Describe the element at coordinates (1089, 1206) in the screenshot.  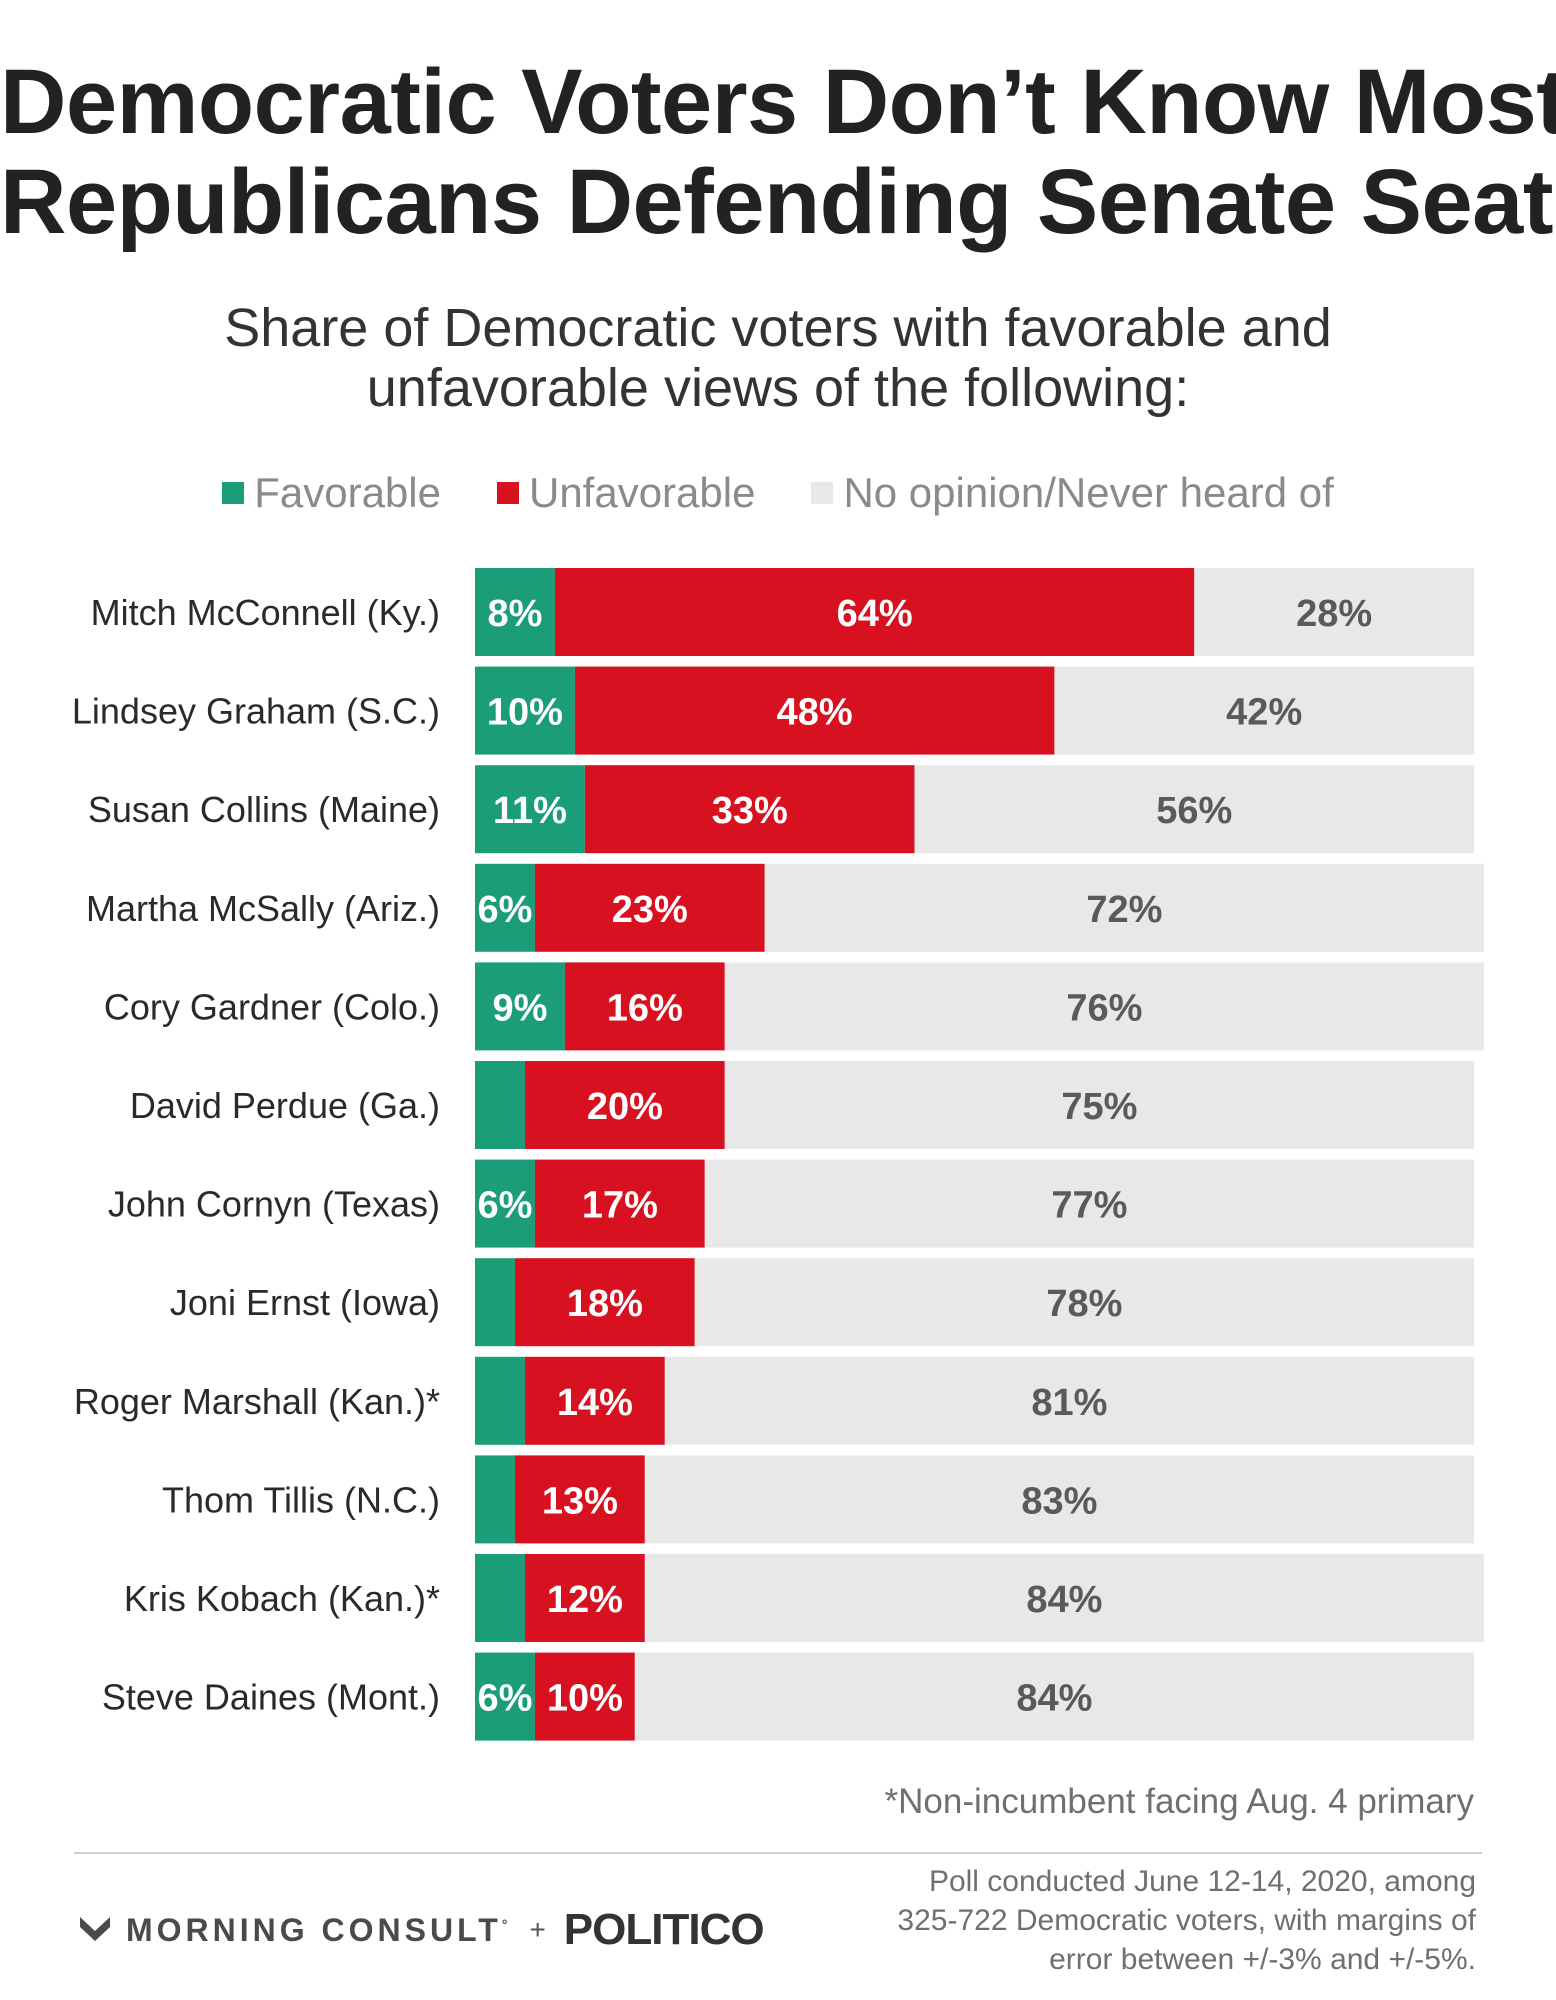
I see `data-label: 77%` at that location.